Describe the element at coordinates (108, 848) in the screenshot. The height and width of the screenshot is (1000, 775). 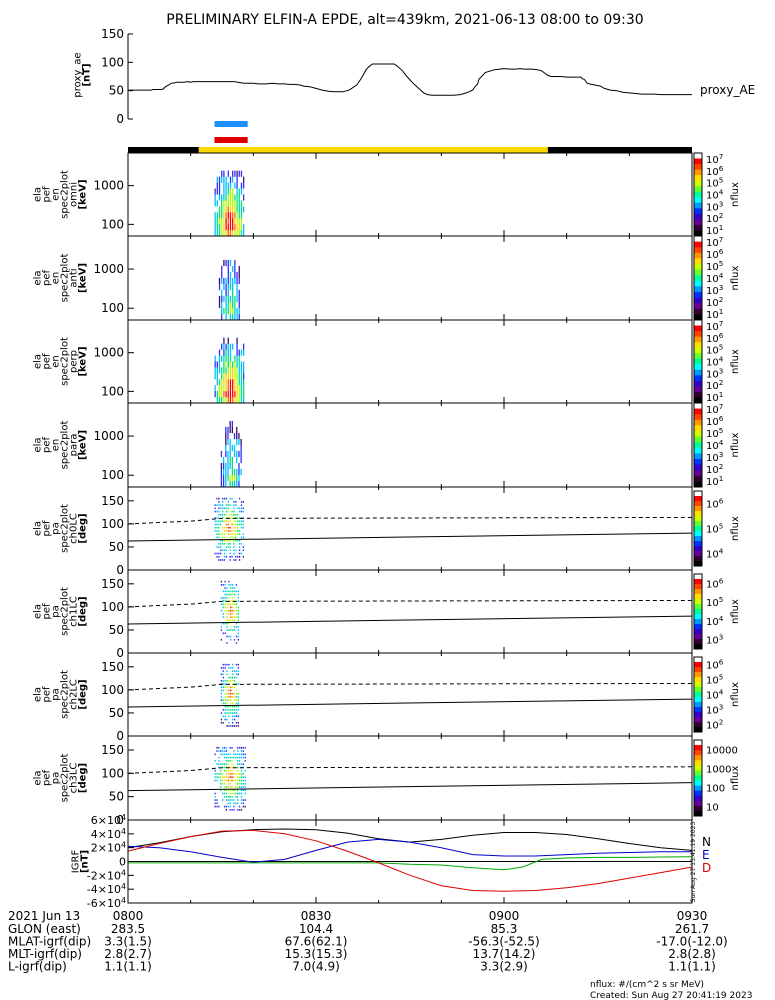
I see `y-tick-label: 2×104` at that location.